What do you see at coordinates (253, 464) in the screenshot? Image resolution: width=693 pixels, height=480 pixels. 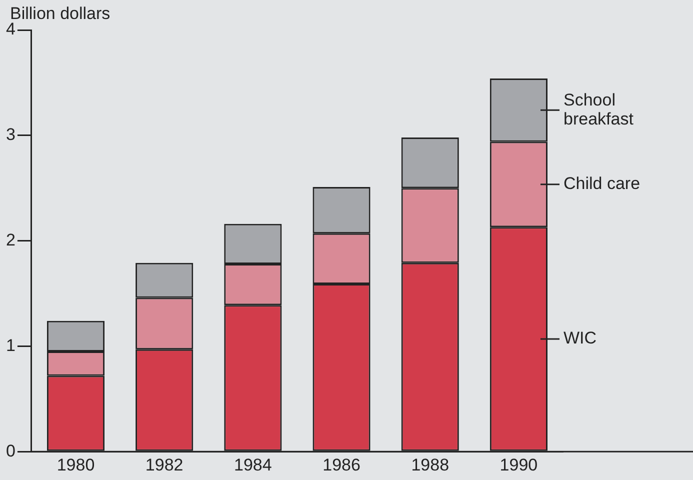 I see `x-tick-label: 1984` at bounding box center [253, 464].